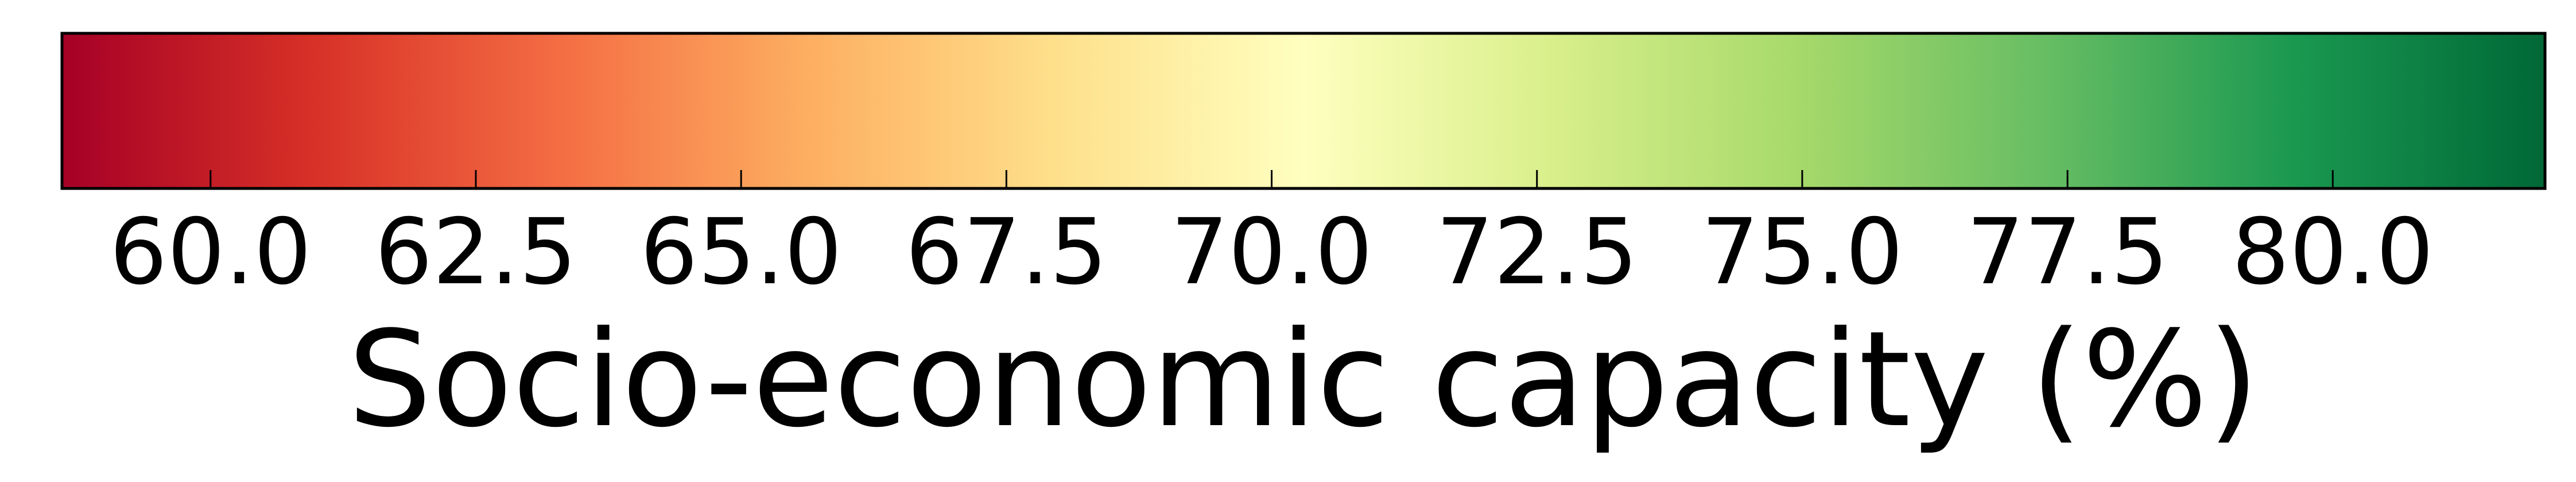 The image size is (2576, 482). Describe the element at coordinates (1272, 179) in the screenshot. I see `tick-marks` at that location.